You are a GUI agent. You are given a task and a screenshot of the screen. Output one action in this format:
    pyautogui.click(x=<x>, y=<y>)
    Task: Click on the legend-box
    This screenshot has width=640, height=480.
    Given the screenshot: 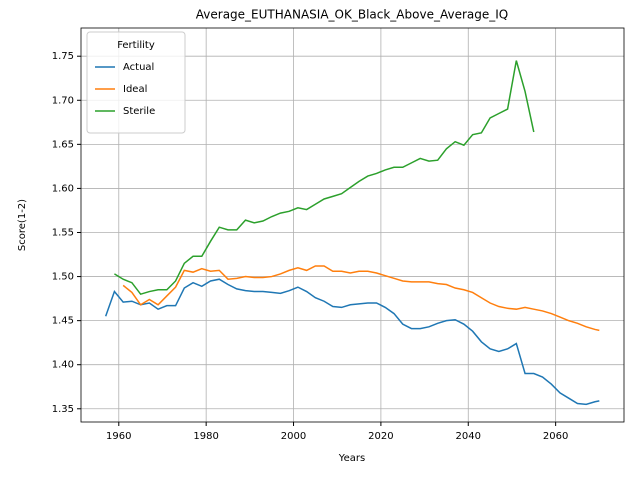 What is the action you would take?
    pyautogui.click(x=136, y=82)
    